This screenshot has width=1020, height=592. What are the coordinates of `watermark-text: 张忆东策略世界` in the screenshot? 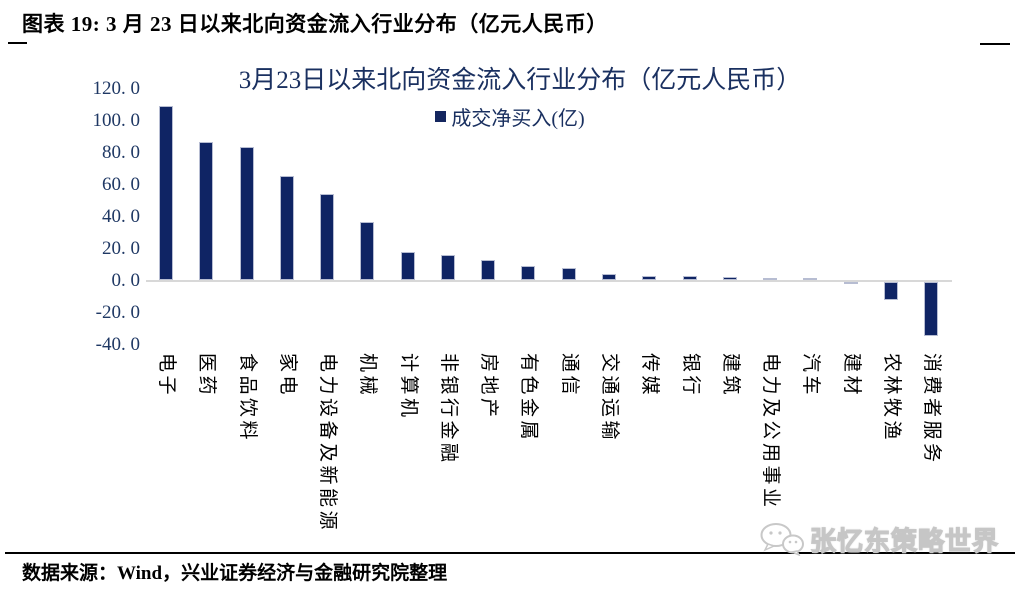 It's located at (904, 541).